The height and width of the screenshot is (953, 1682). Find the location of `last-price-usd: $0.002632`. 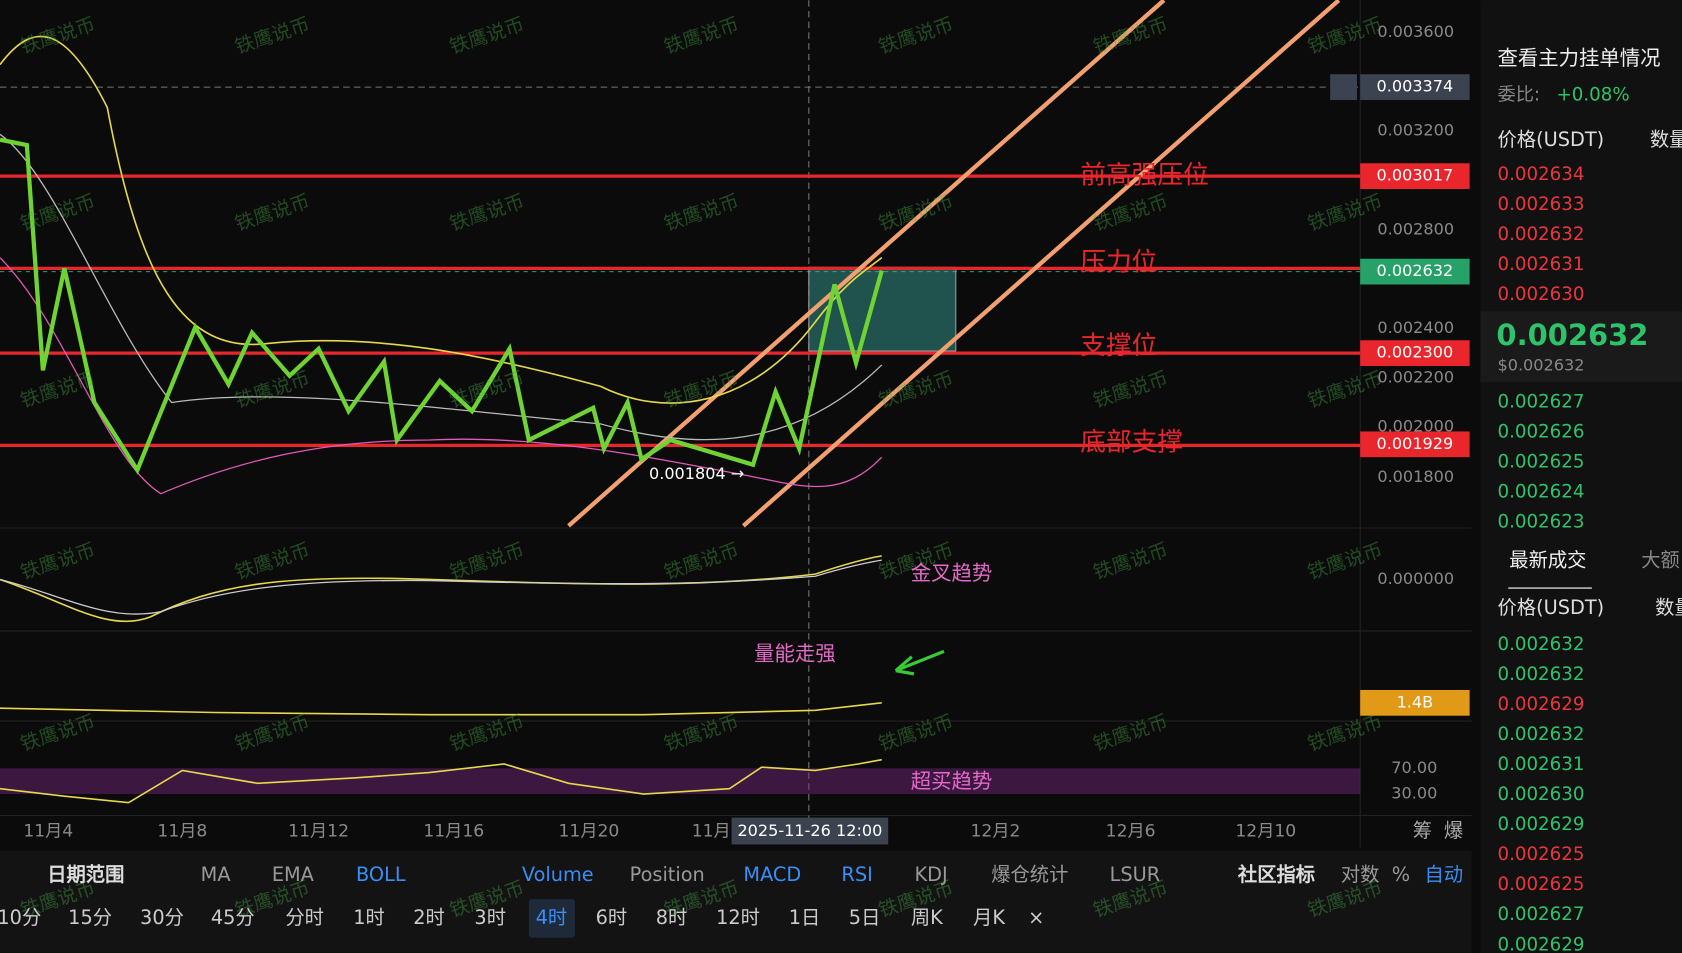

last-price-usd: $0.002632 is located at coordinates (1540, 365).